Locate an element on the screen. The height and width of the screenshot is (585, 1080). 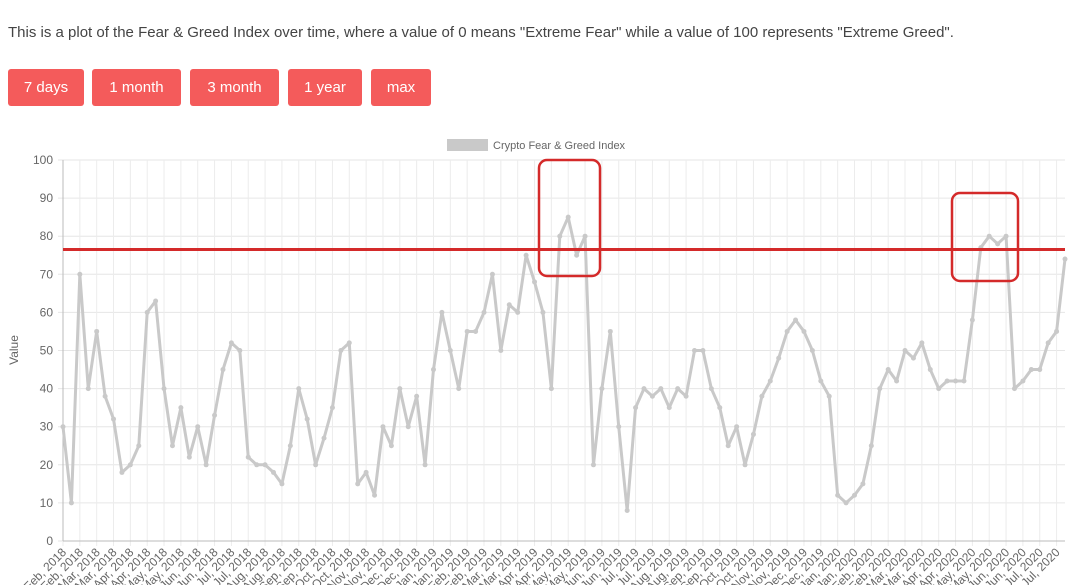
x-tick-label: Feb, 2019 is located at coordinates (466, 565).